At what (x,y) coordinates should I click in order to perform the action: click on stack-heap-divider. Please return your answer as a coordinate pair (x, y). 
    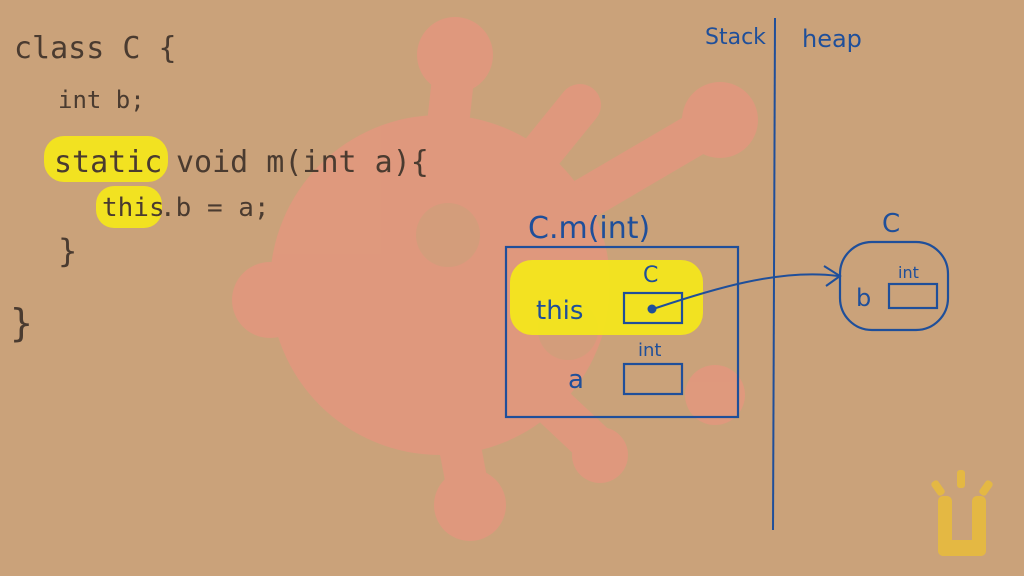
    Looking at the image, I should click on (774, 274).